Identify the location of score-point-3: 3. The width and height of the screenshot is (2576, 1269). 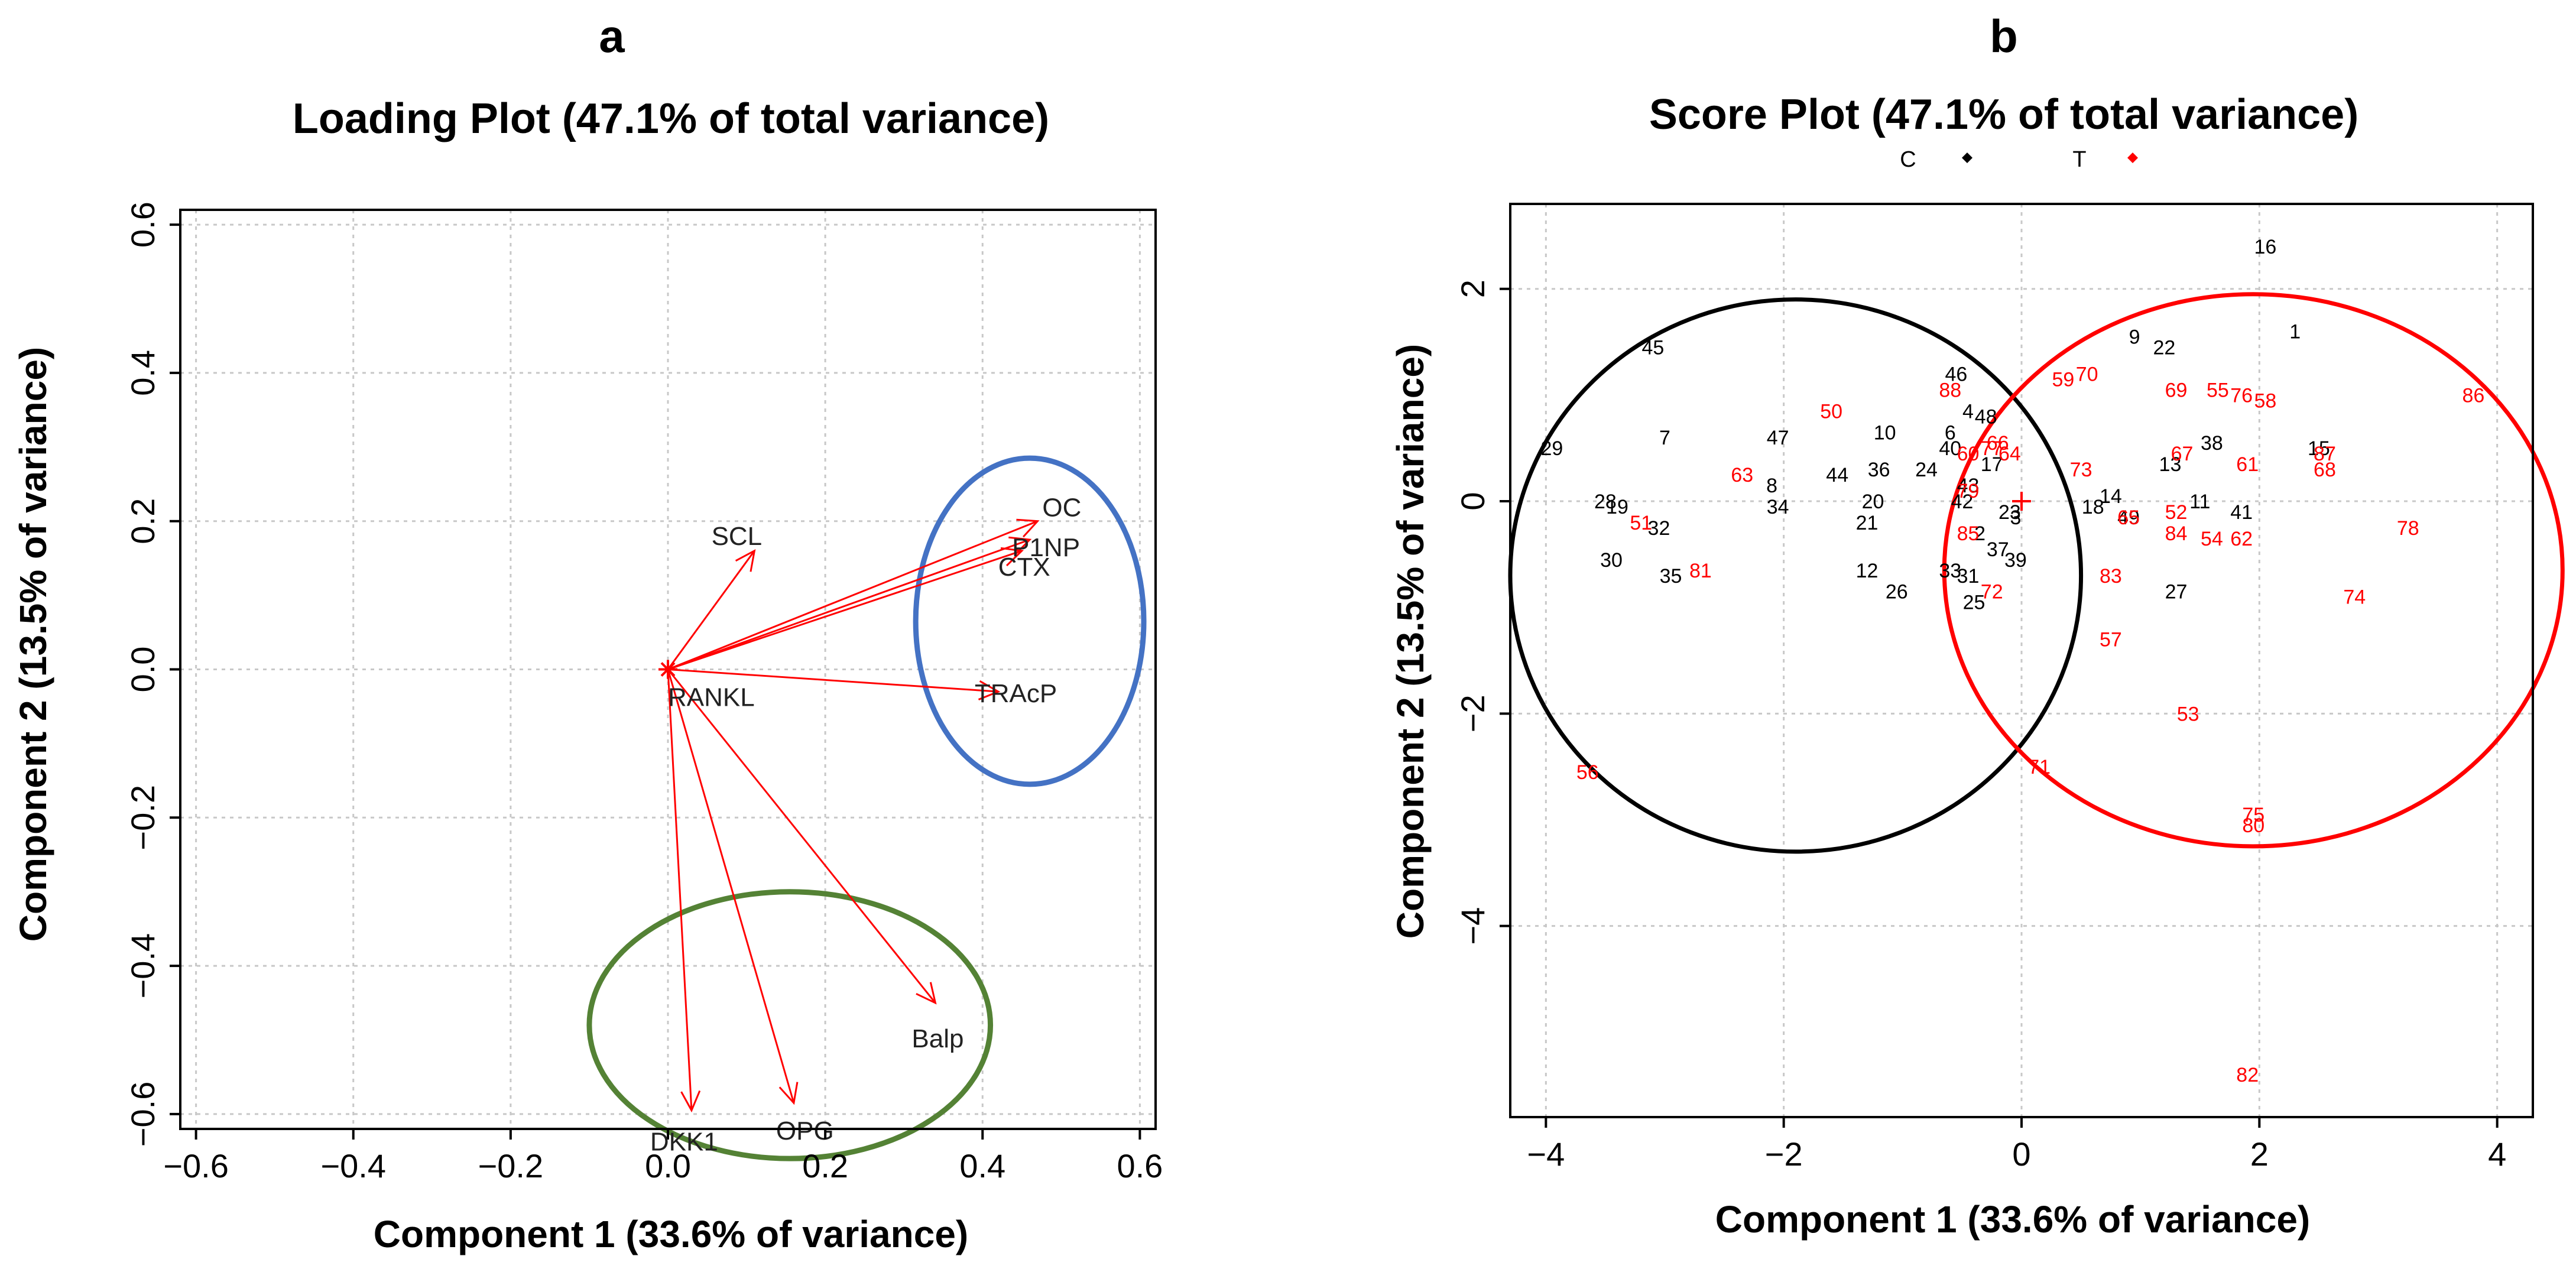
(2015, 518).